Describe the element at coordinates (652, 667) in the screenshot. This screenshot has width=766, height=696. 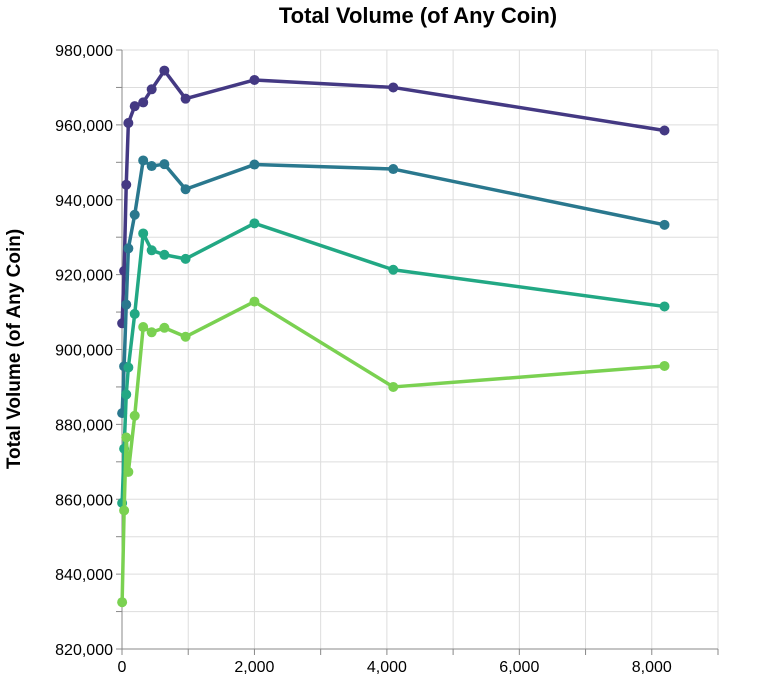
I see `x-tick-label: 8,000` at that location.